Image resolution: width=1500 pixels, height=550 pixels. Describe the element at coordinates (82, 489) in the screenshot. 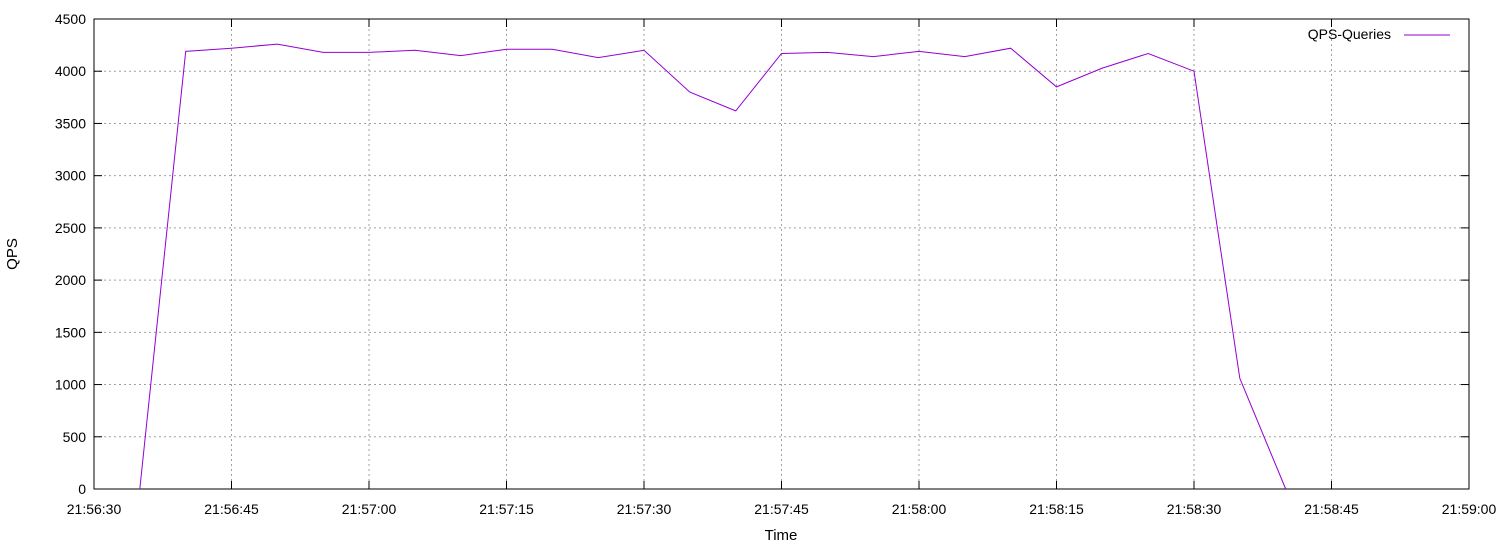

I see `y-tick-label: 0` at that location.